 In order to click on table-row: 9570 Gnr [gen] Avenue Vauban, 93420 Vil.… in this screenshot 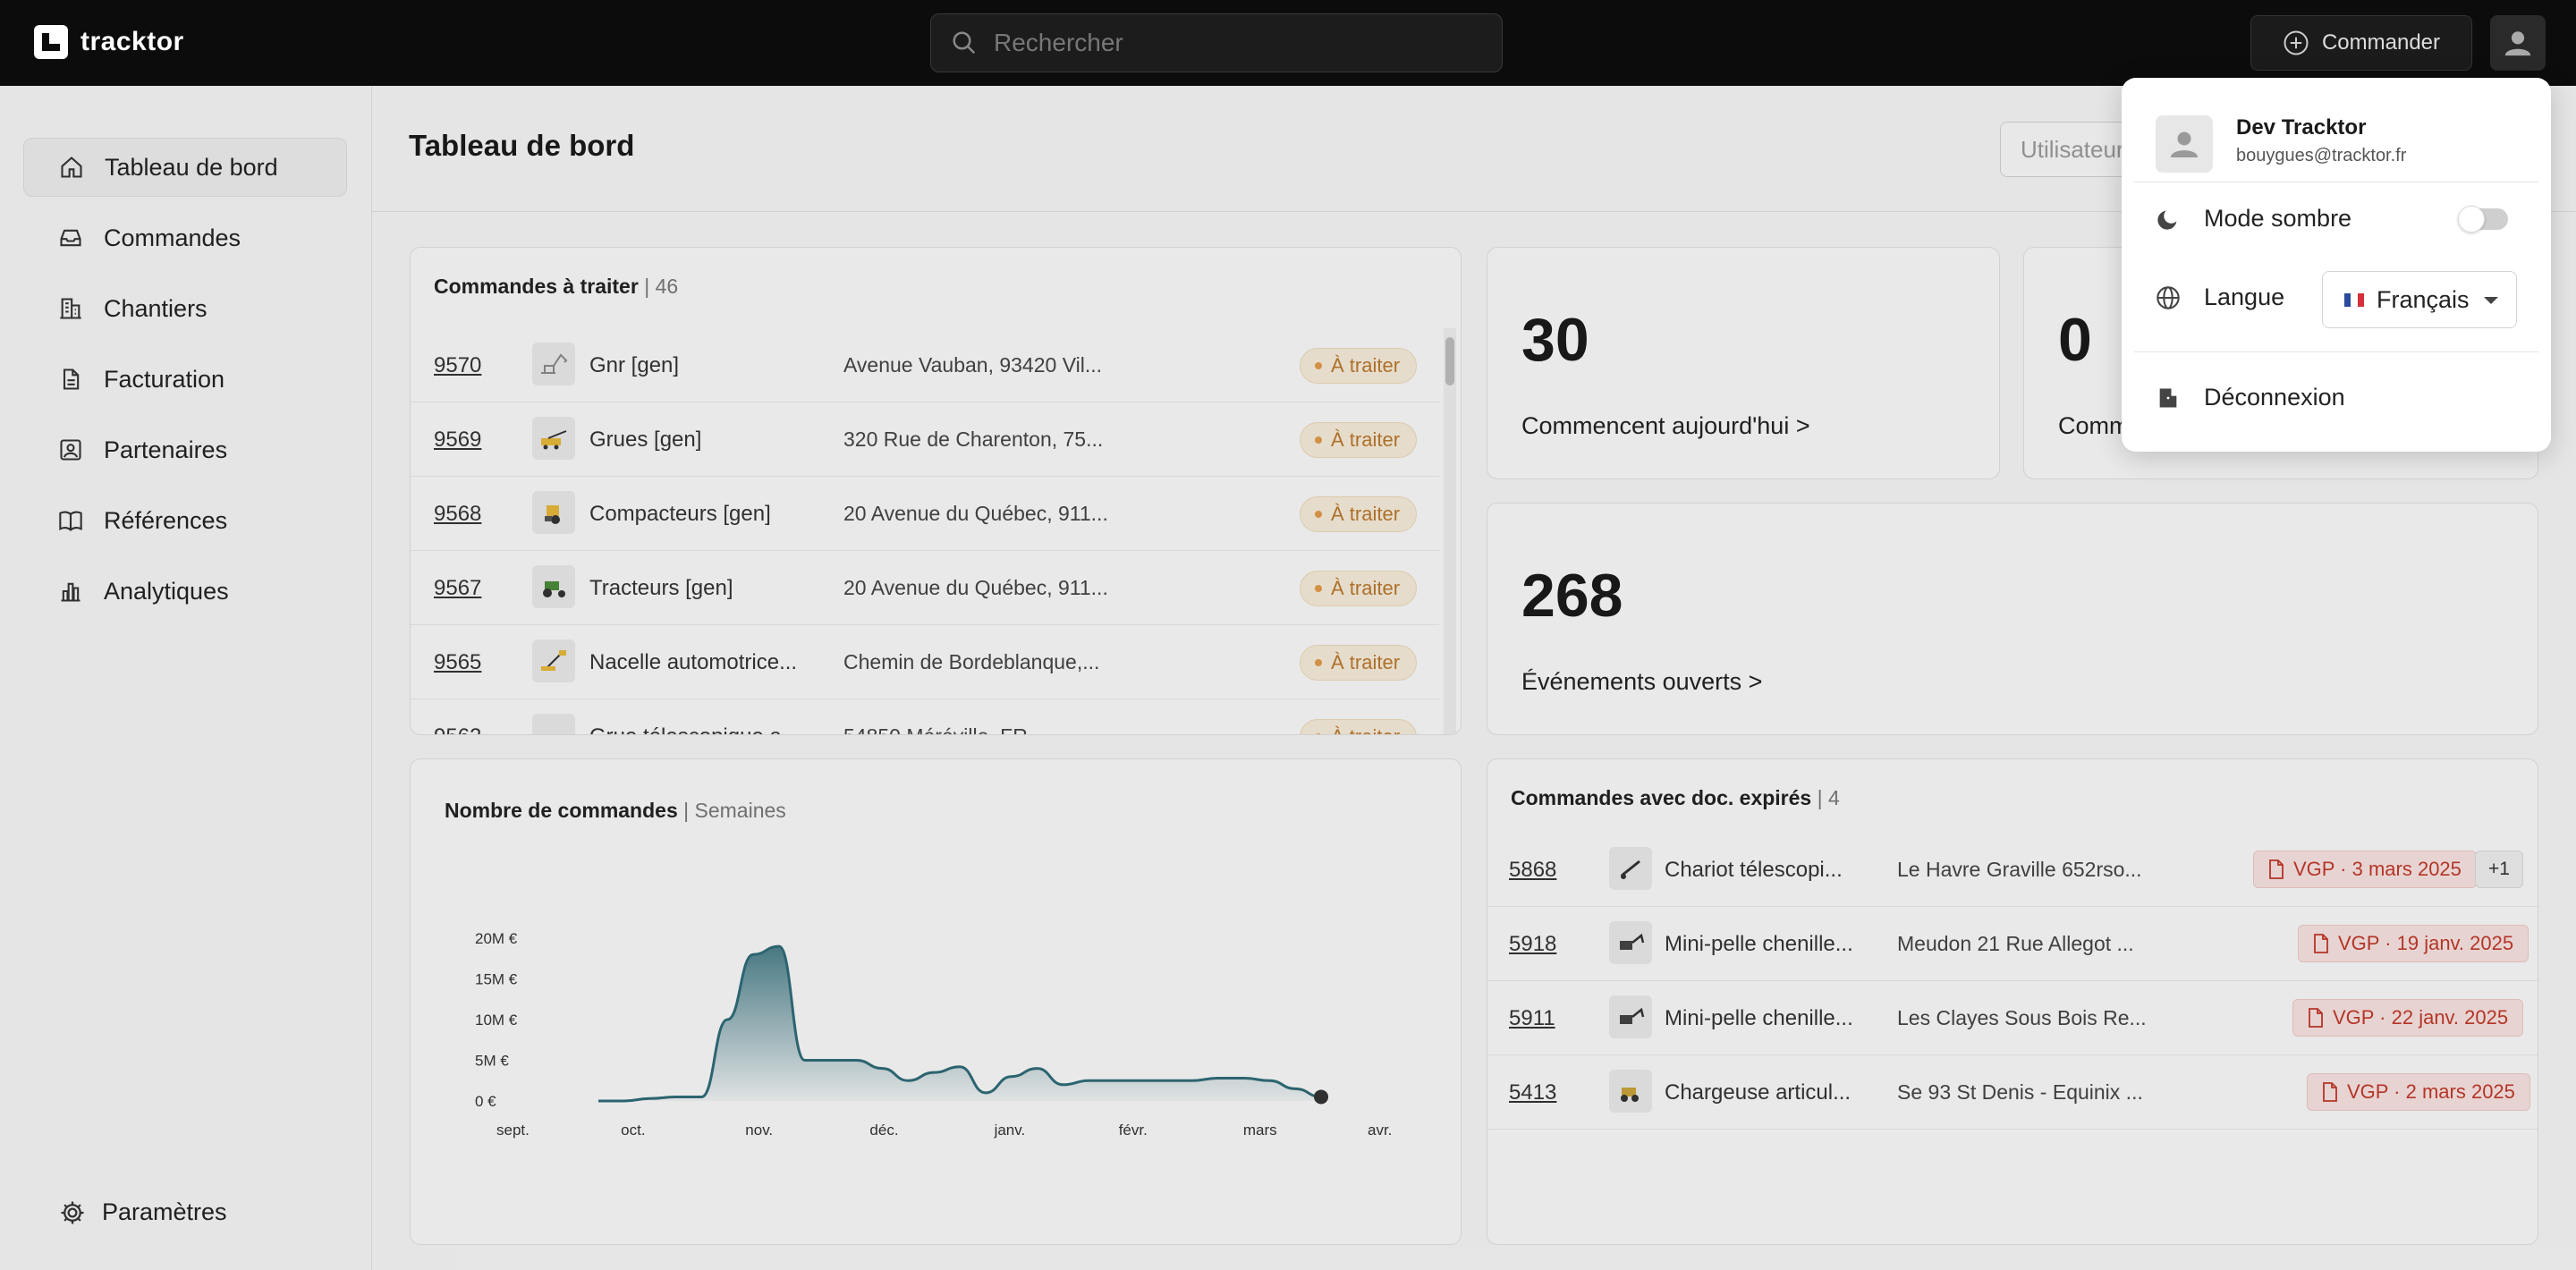, I will do `click(925, 365)`.